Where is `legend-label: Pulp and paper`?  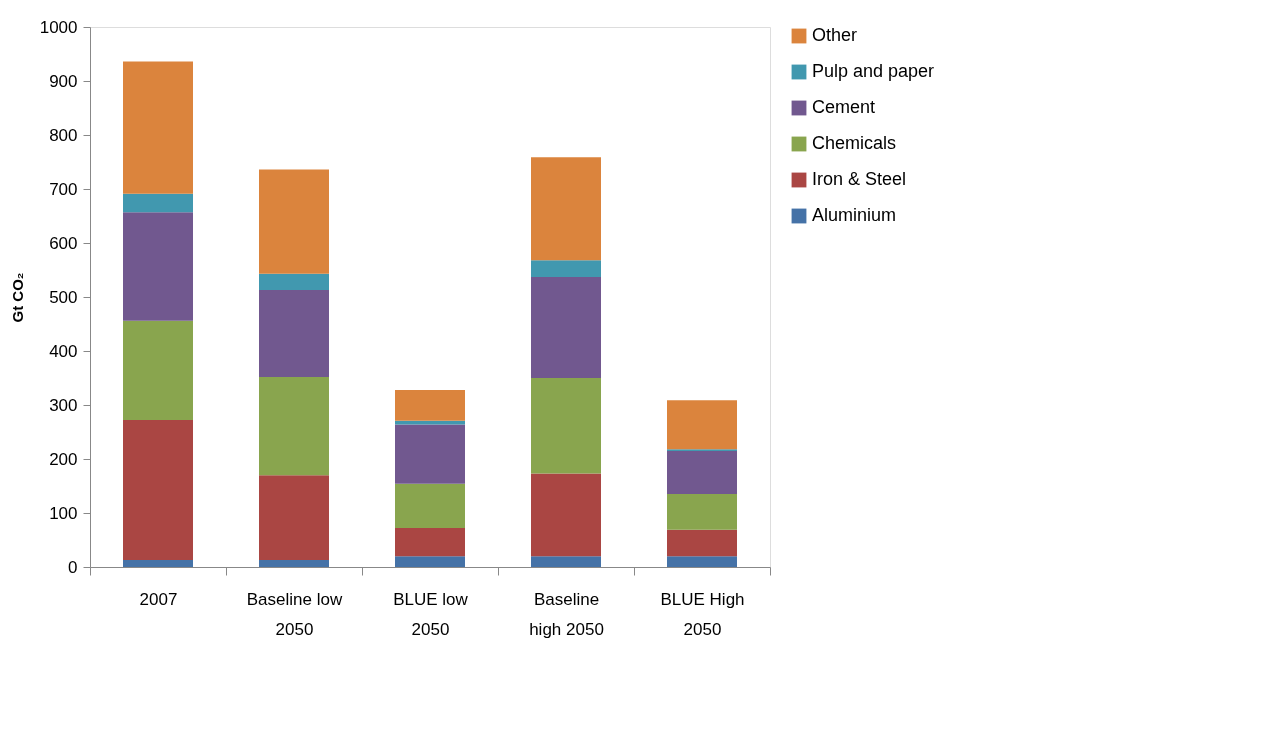 legend-label: Pulp and paper is located at coordinates (873, 71).